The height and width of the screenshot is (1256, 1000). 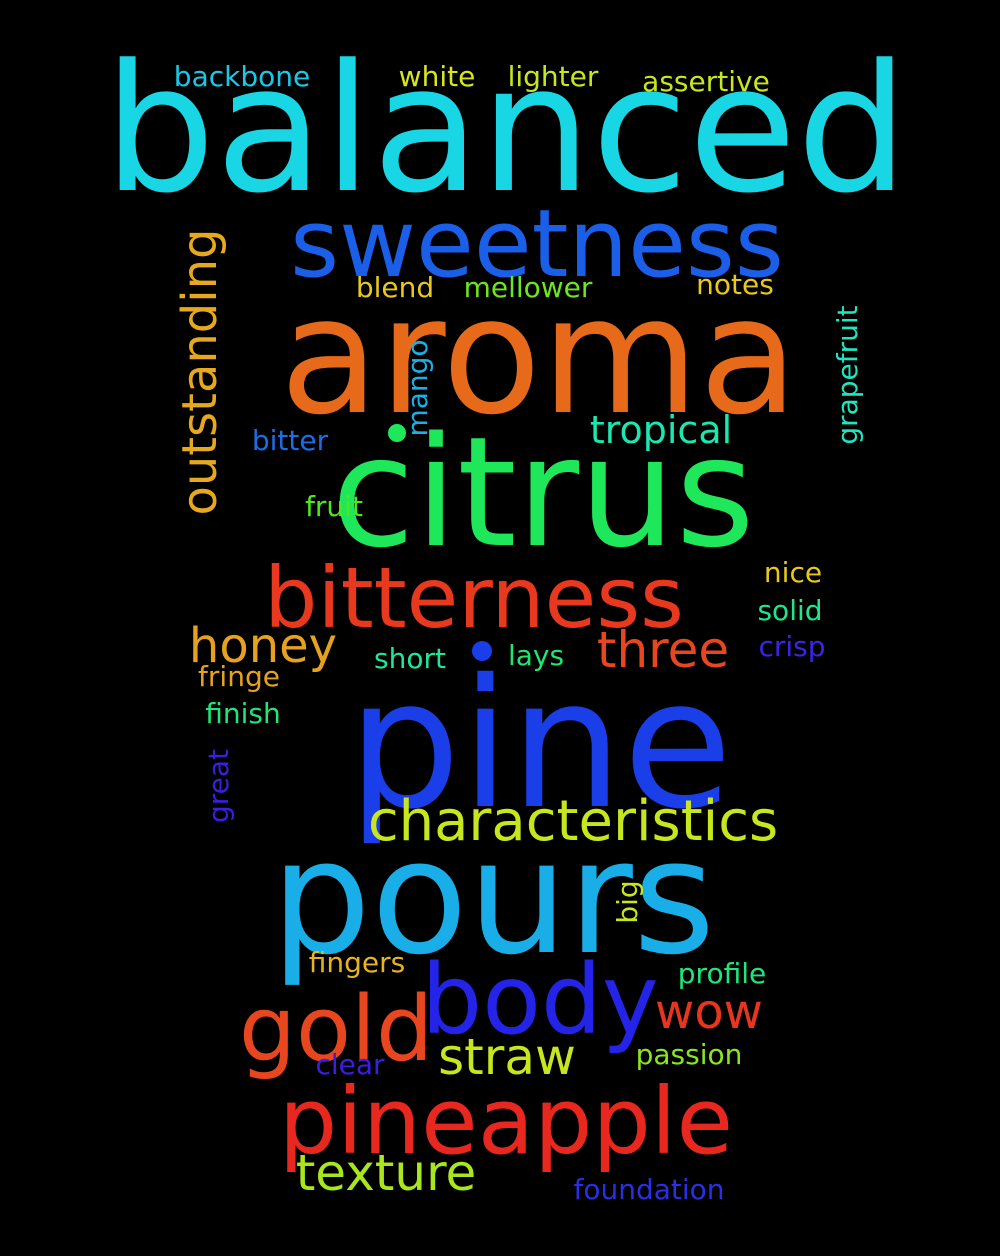 I want to click on word-citrus: citrus, so click(x=543, y=492).